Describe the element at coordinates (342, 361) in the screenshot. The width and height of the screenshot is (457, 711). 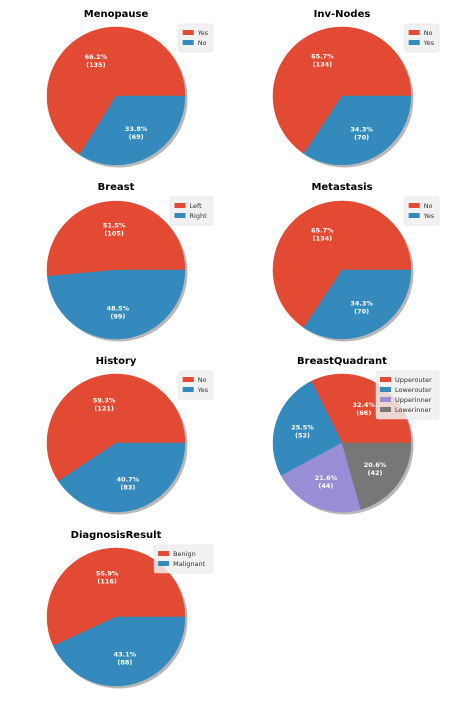
I see `chart-title: BreastQuadrant` at that location.